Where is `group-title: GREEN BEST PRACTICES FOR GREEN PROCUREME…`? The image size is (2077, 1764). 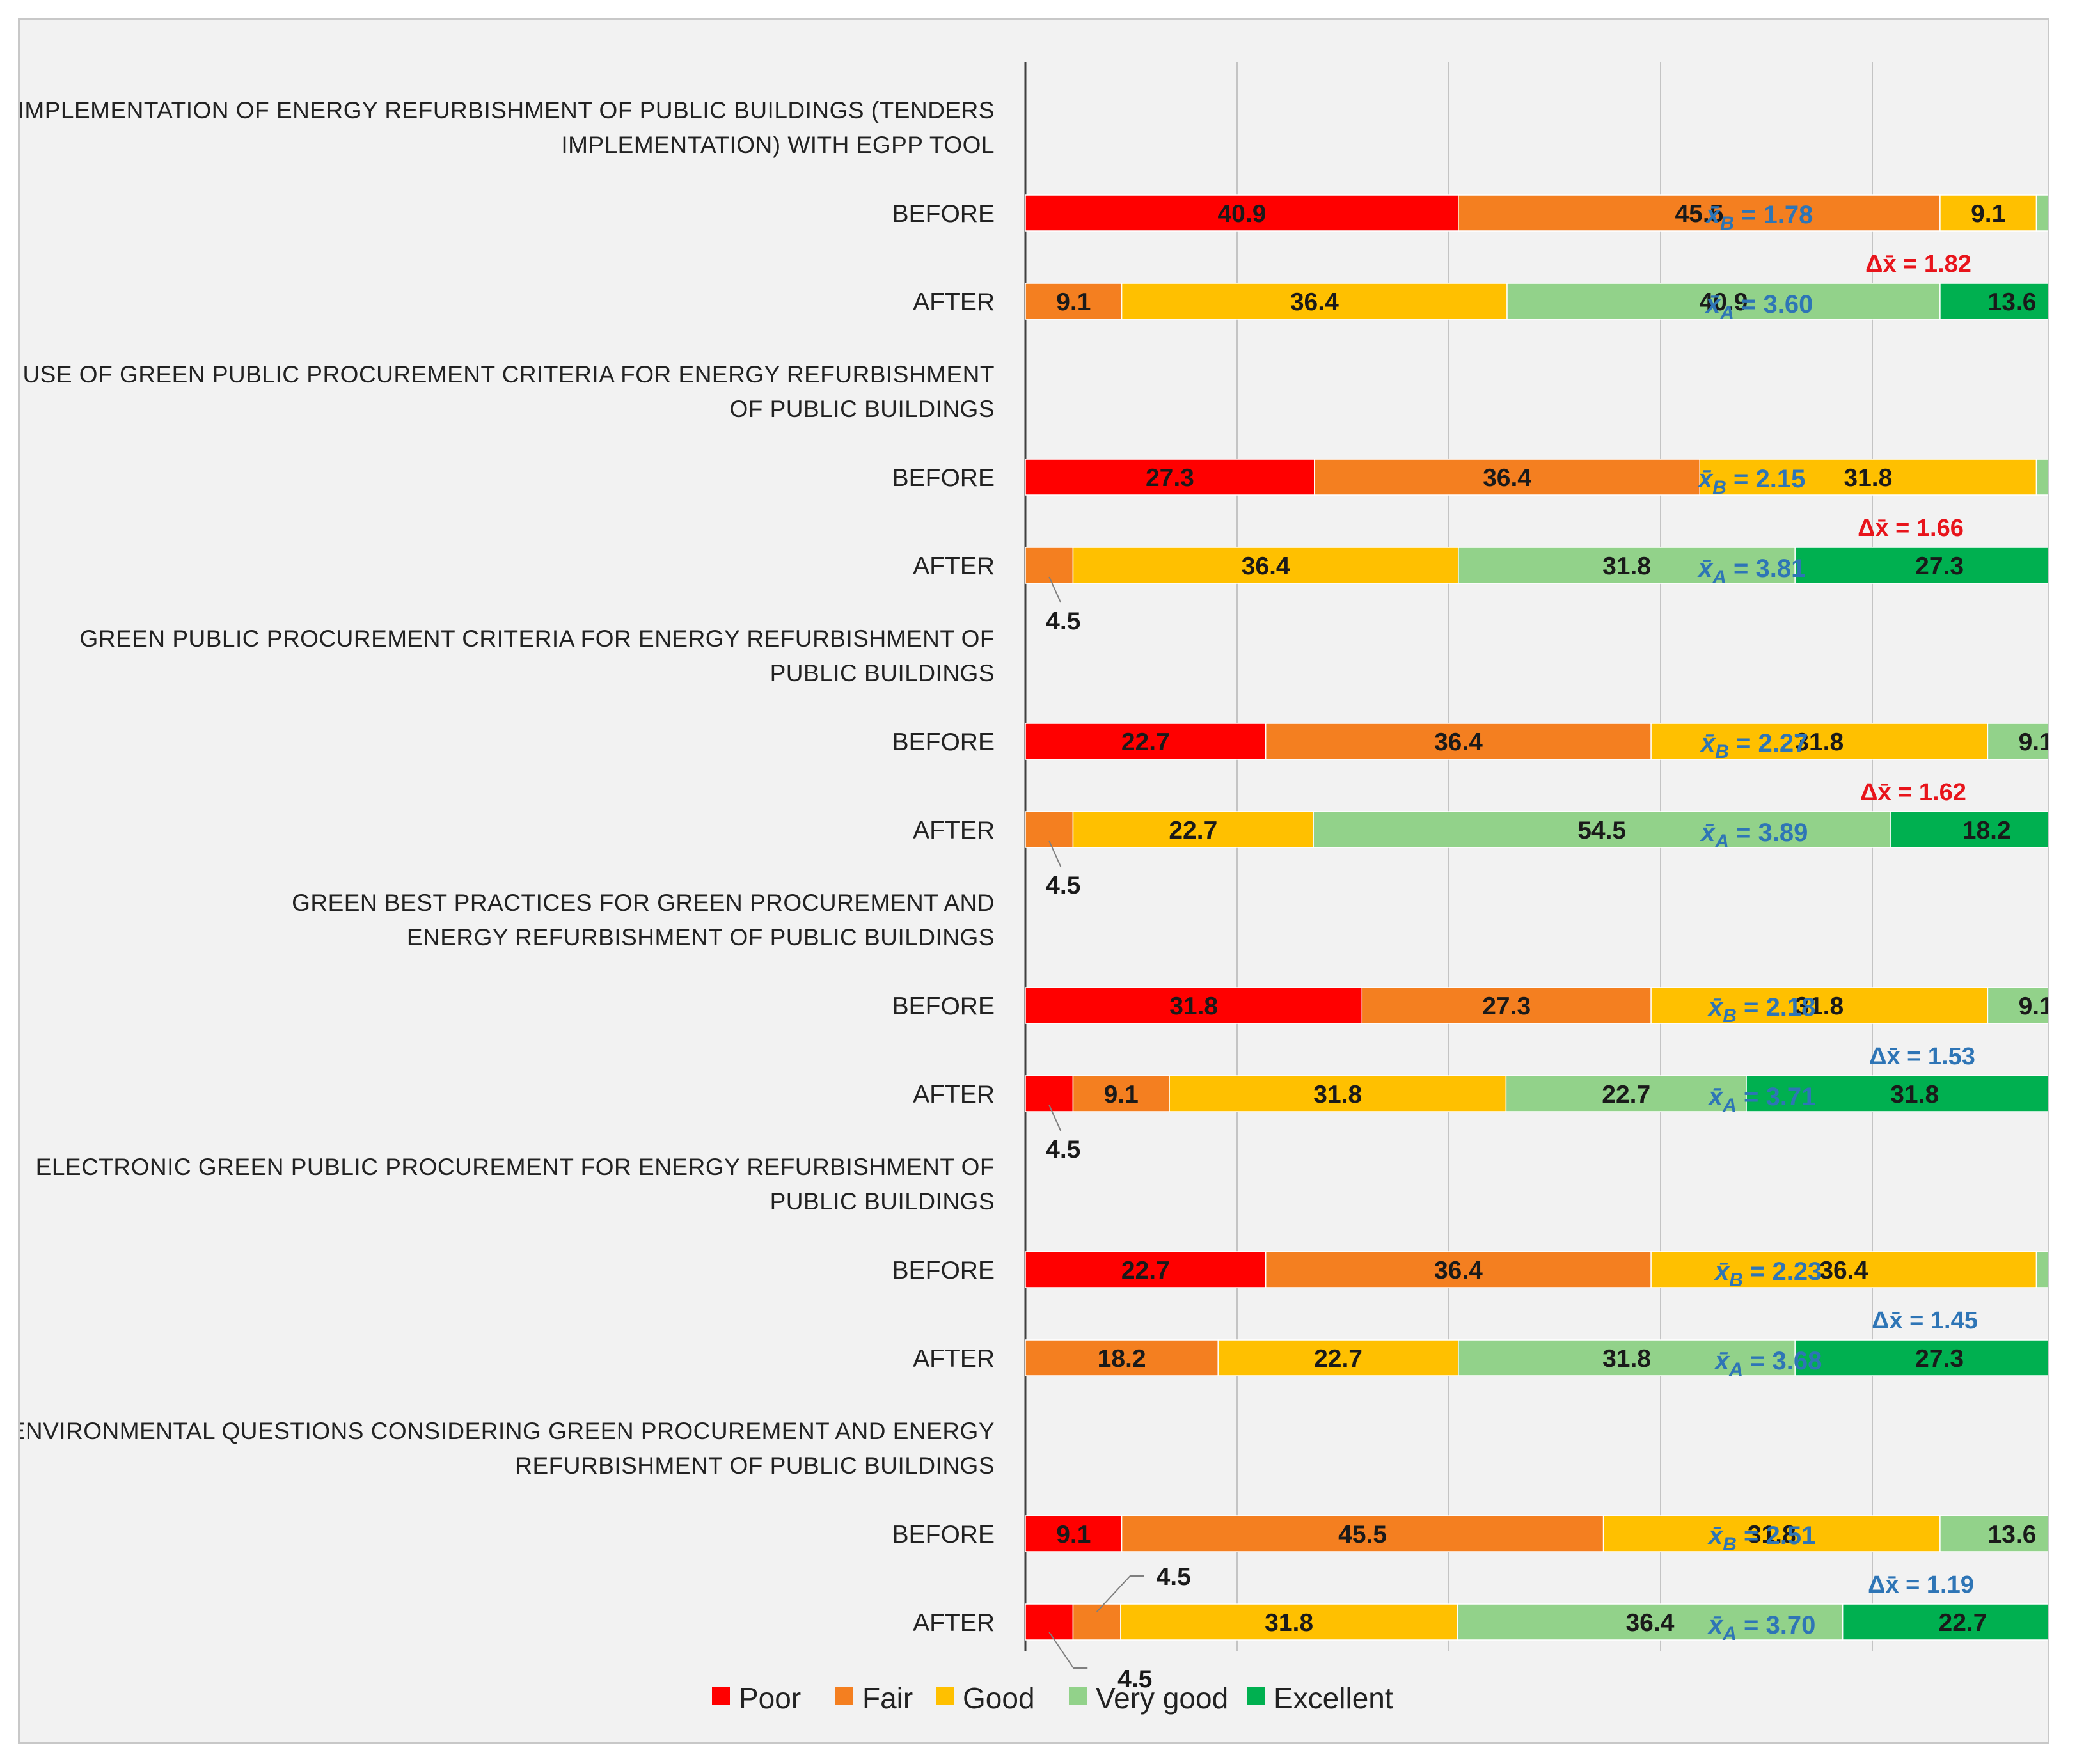 group-title: GREEN BEST PRACTICES FOR GREEN PROCUREME… is located at coordinates (643, 903).